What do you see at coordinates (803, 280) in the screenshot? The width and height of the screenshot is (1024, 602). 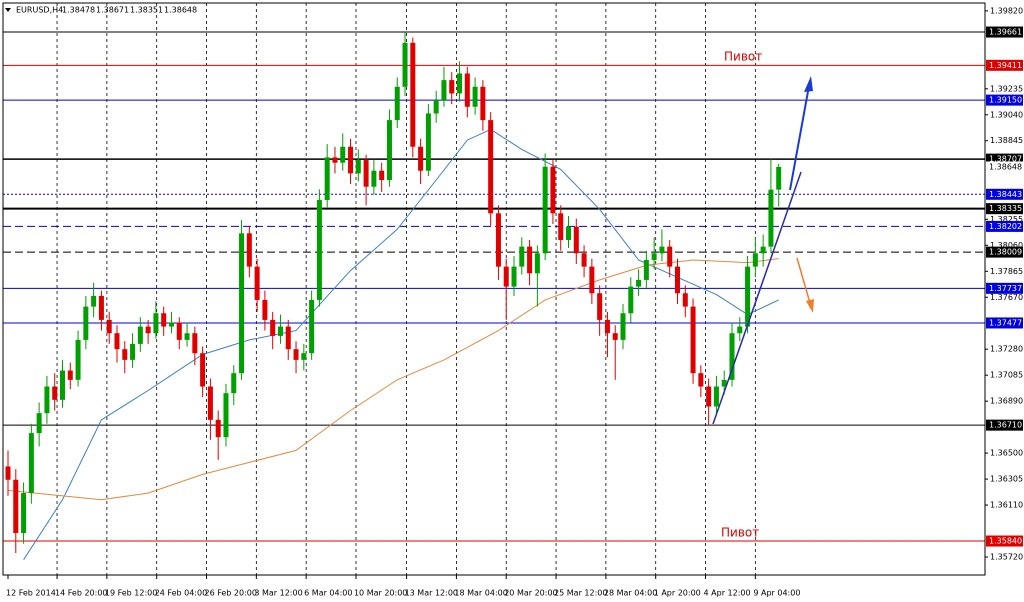 I see `arrow-down` at bounding box center [803, 280].